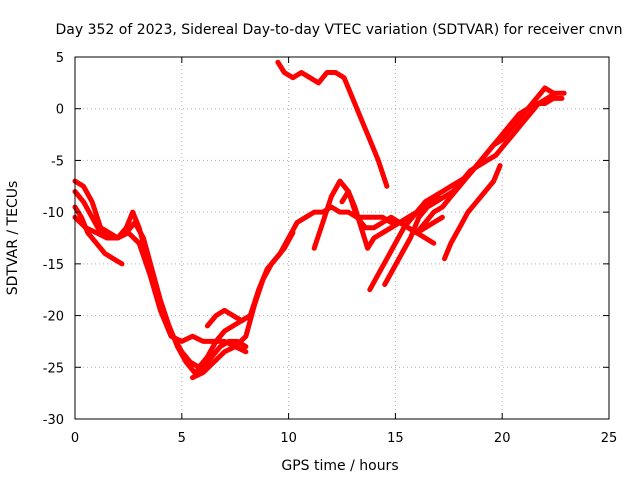 This screenshot has width=640, height=480. What do you see at coordinates (339, 466) in the screenshot?
I see `x-axis-label: GPS time / hours` at bounding box center [339, 466].